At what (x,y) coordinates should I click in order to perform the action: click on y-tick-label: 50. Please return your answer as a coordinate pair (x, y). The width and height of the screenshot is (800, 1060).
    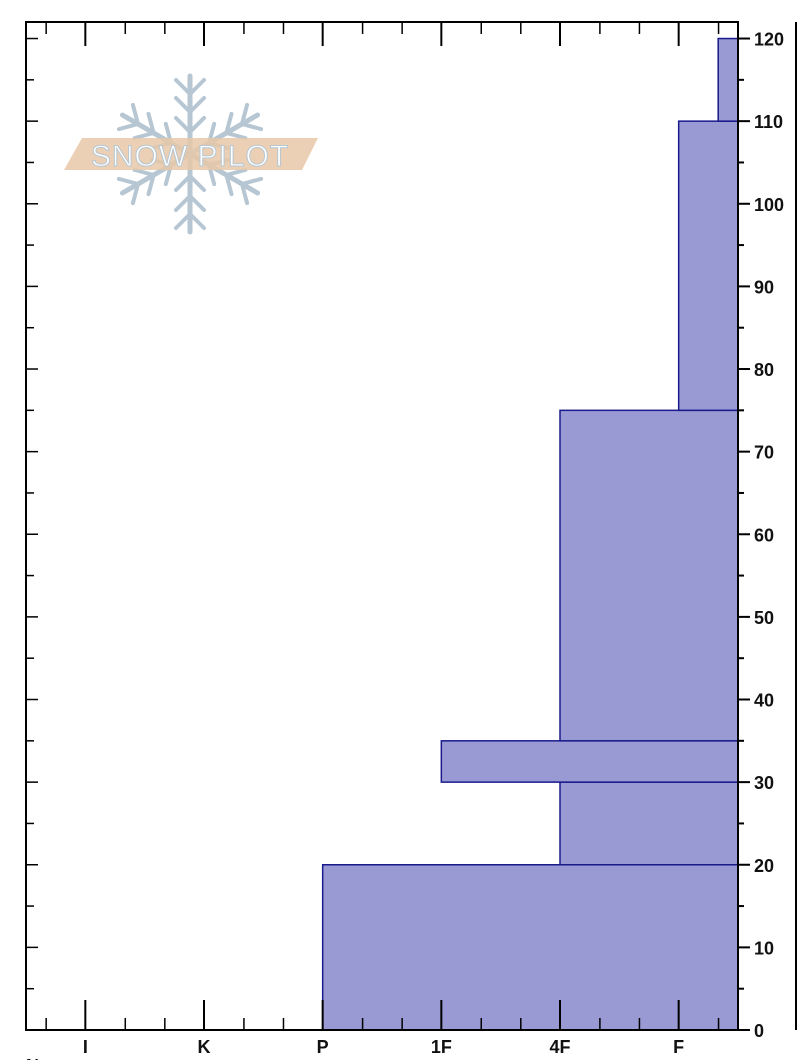
    Looking at the image, I should click on (764, 618).